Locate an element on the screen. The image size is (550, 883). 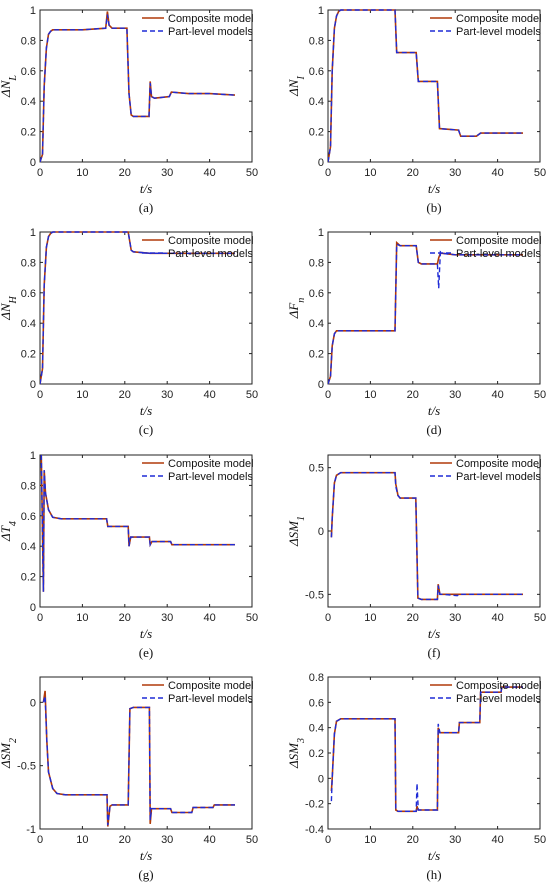
panel-caption: (c) is located at coordinates (146, 429).